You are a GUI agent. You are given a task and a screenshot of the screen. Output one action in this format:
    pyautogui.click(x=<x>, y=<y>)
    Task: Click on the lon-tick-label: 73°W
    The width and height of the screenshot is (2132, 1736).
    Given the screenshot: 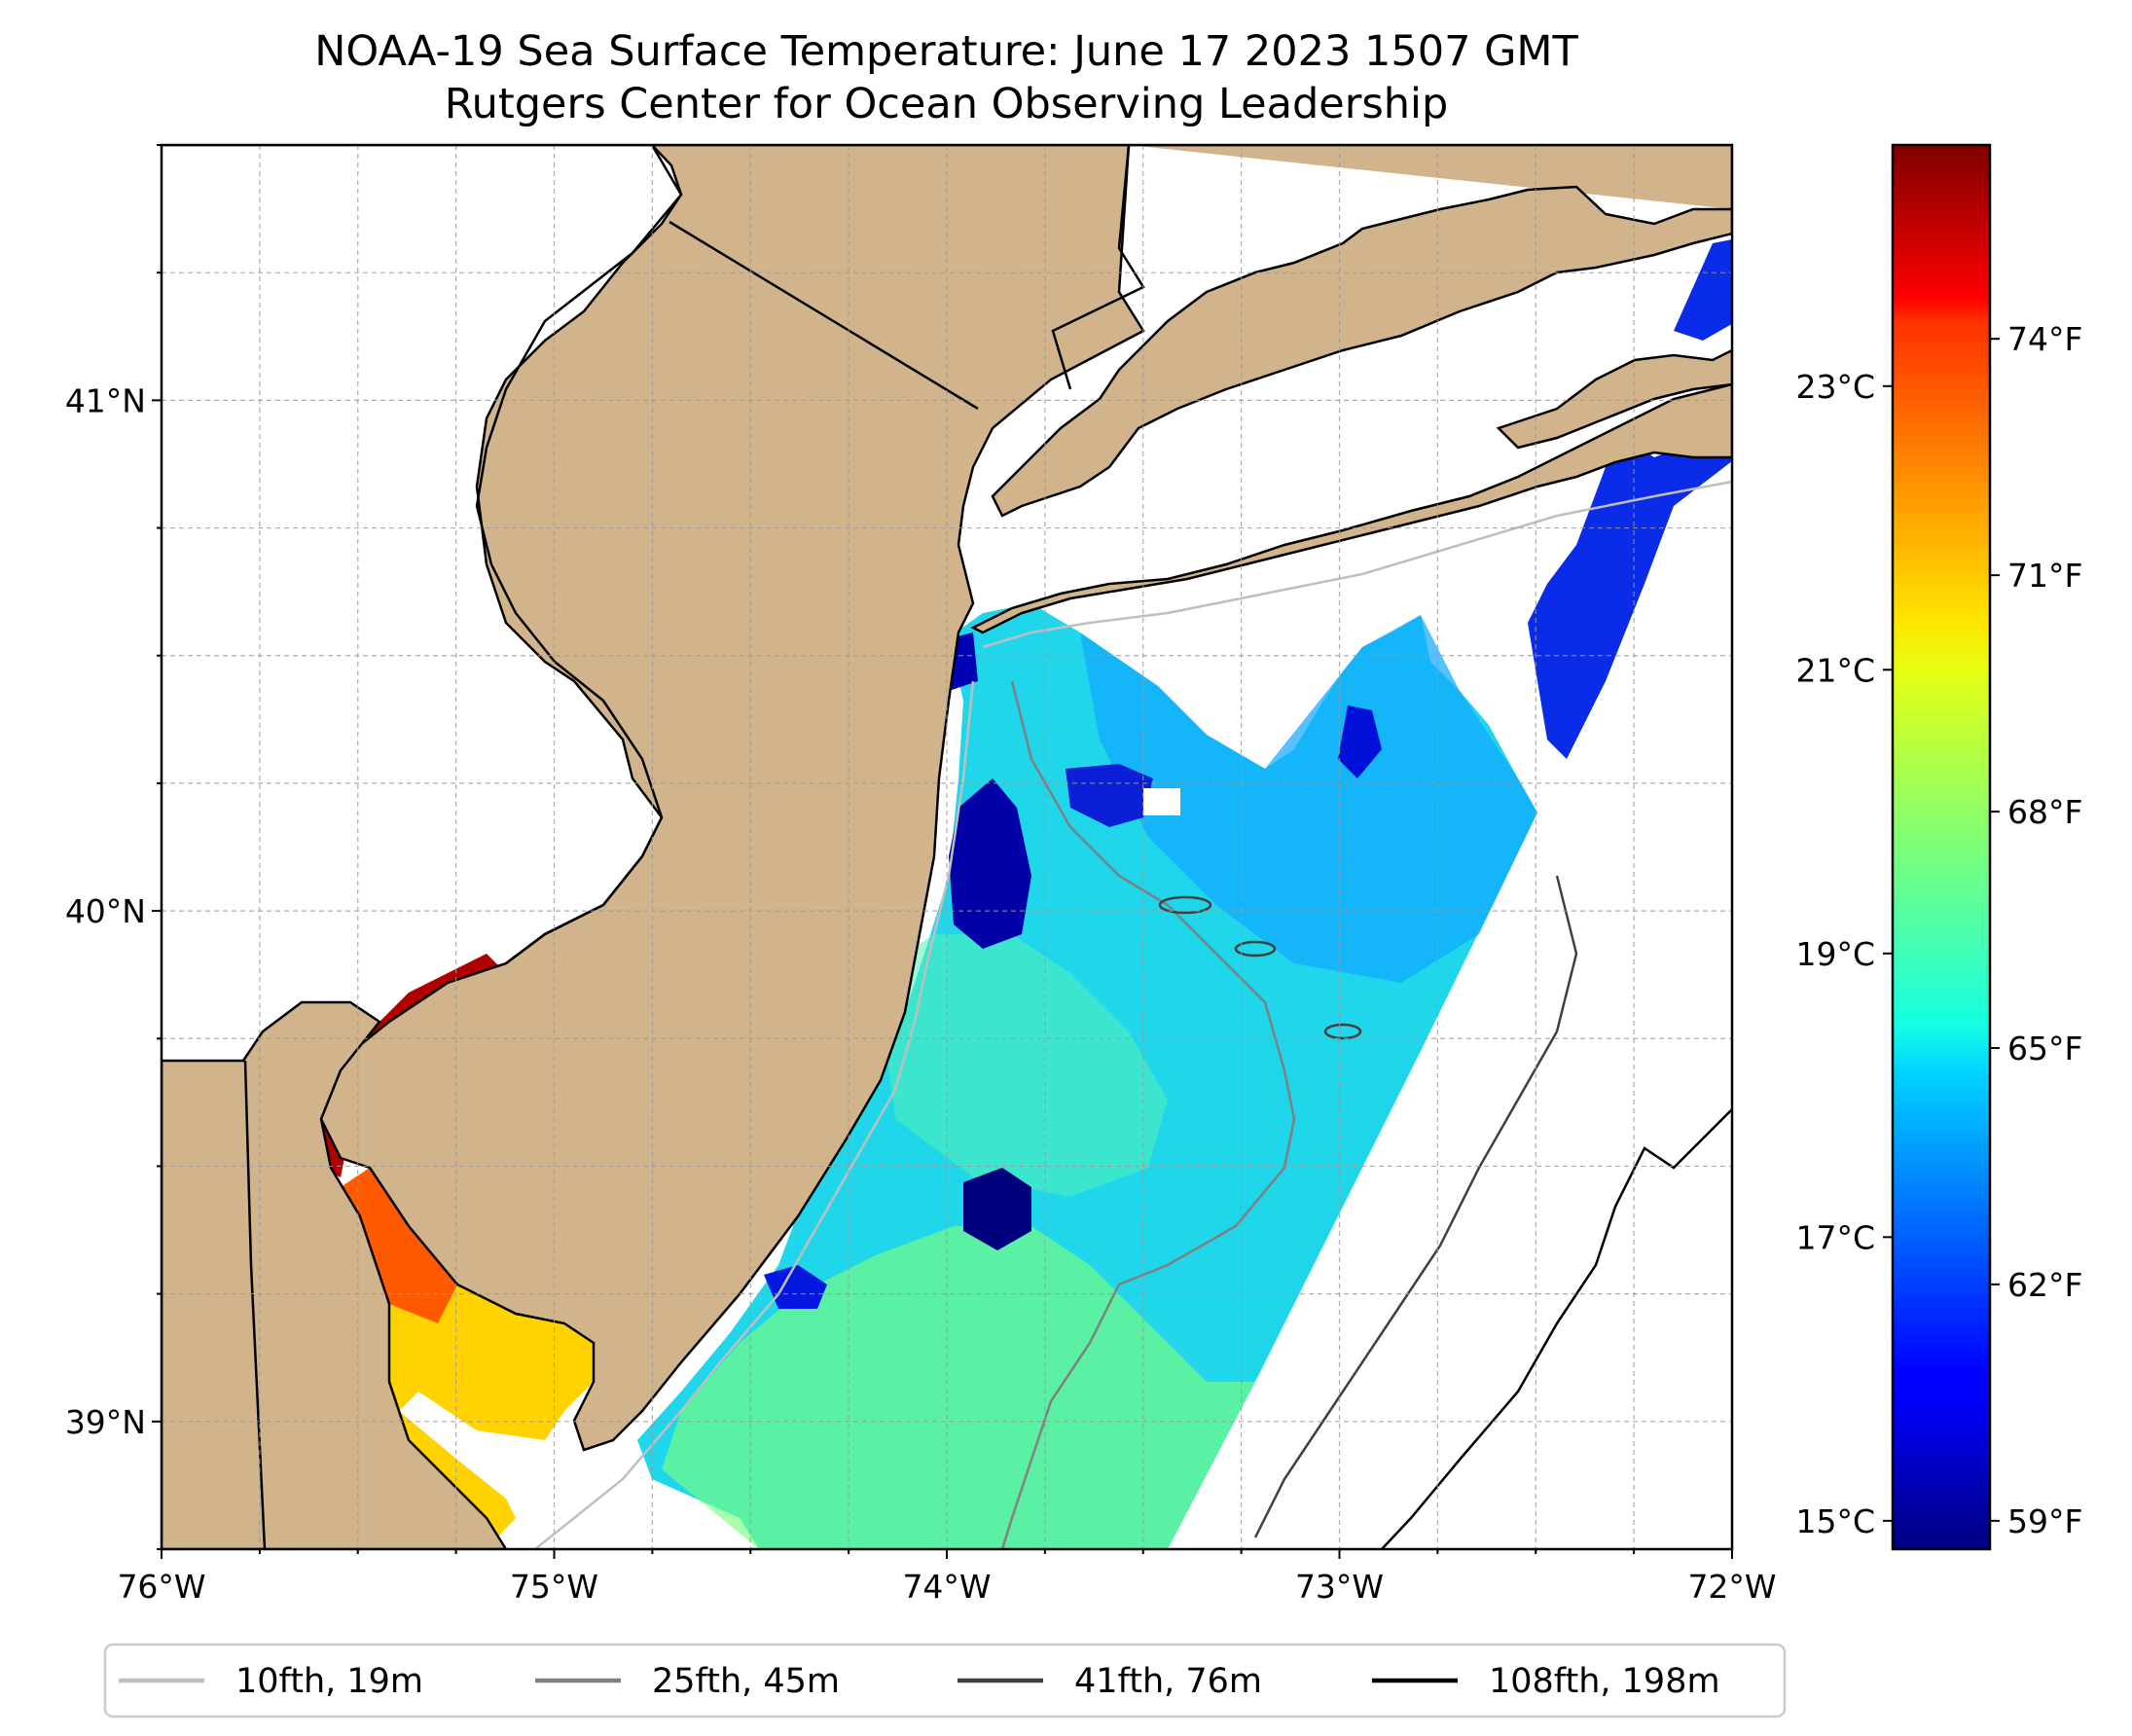 What is the action you would take?
    pyautogui.click(x=1340, y=1587)
    